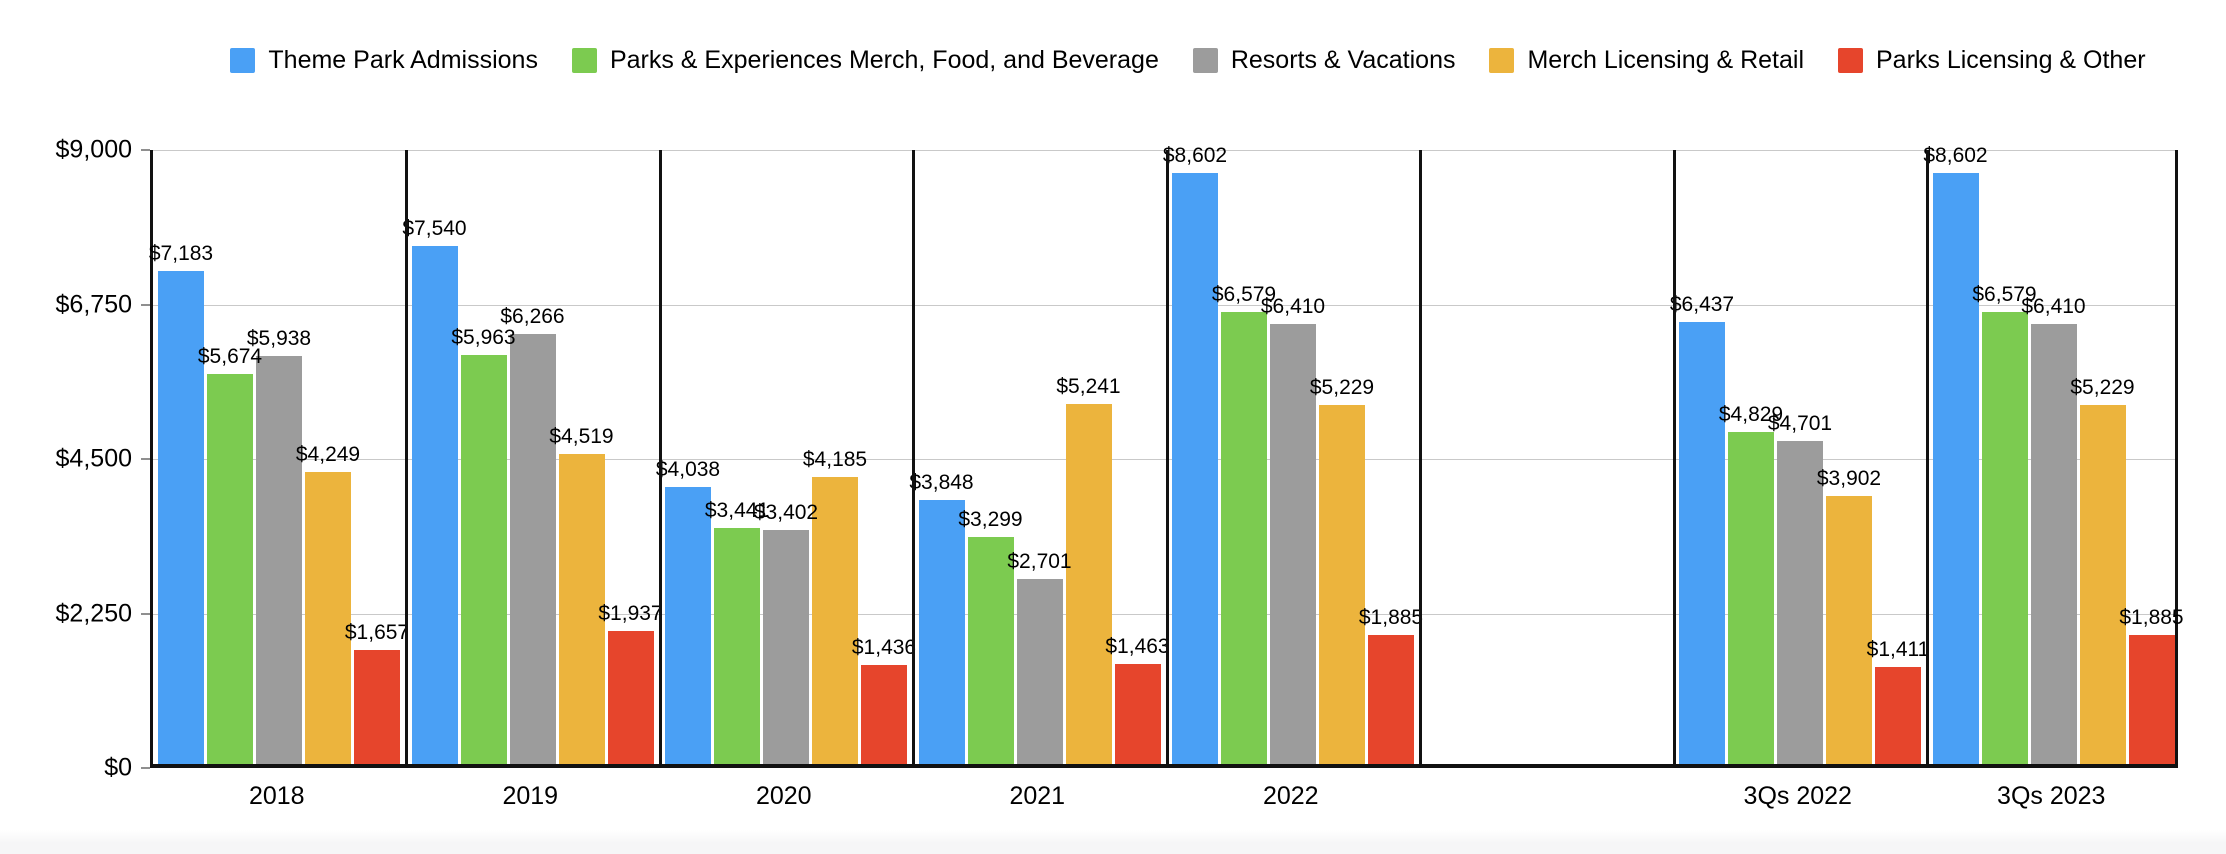  I want to click on bar-value-label: $1,937, so click(630, 613).